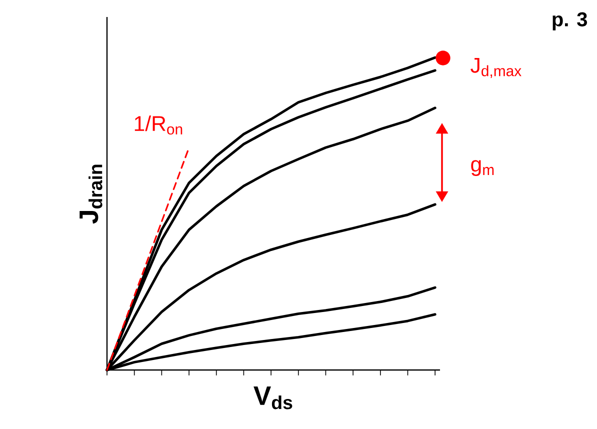 This screenshot has height=429, width=597. I want to click on series-label: 1/R$_{on}$, so click(158, 125).